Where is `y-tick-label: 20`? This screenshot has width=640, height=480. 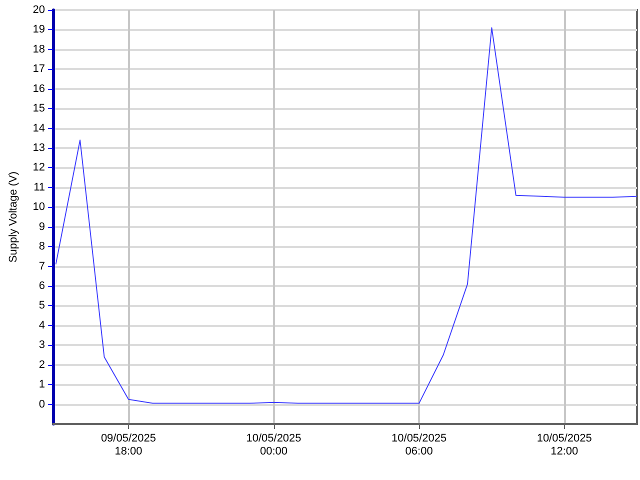
y-tick-label: 20 is located at coordinates (38, 10).